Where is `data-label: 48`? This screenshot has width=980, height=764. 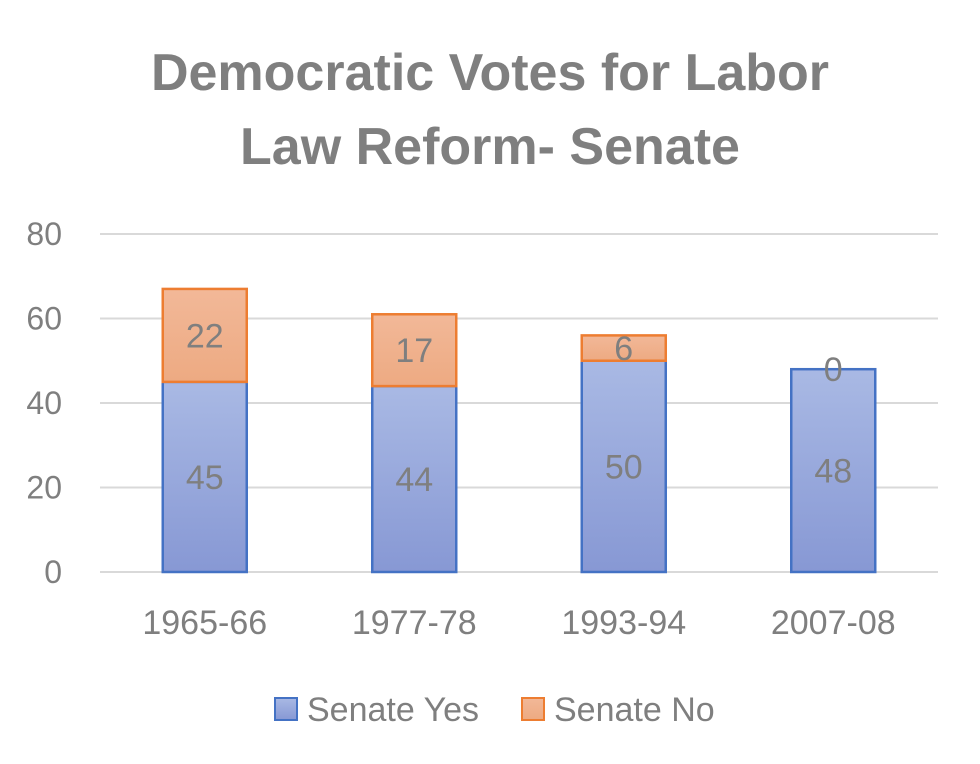 data-label: 48 is located at coordinates (833, 472).